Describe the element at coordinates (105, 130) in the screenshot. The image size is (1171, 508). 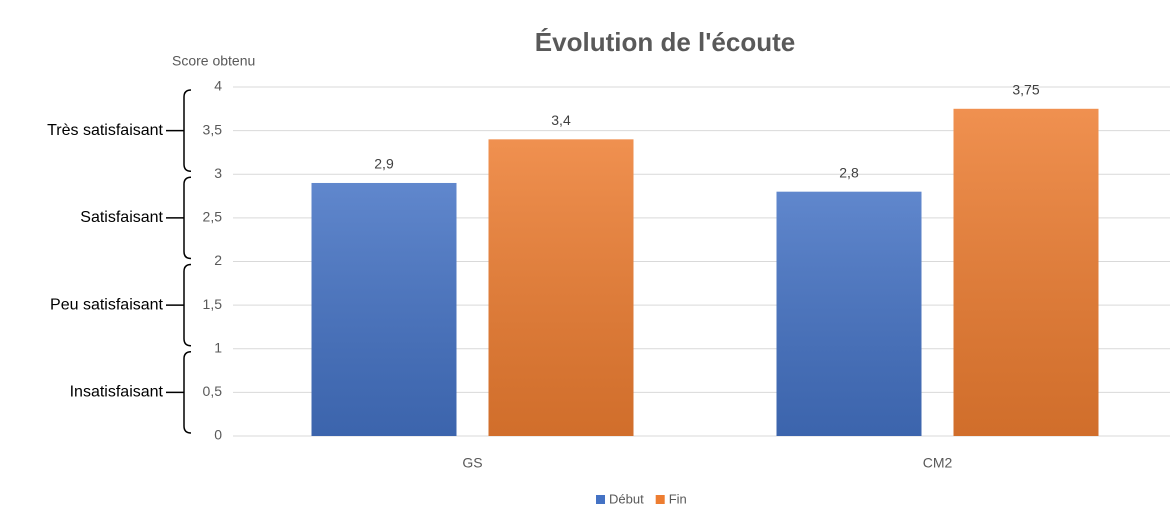
I see `band-label: Très satisfaisant` at that location.